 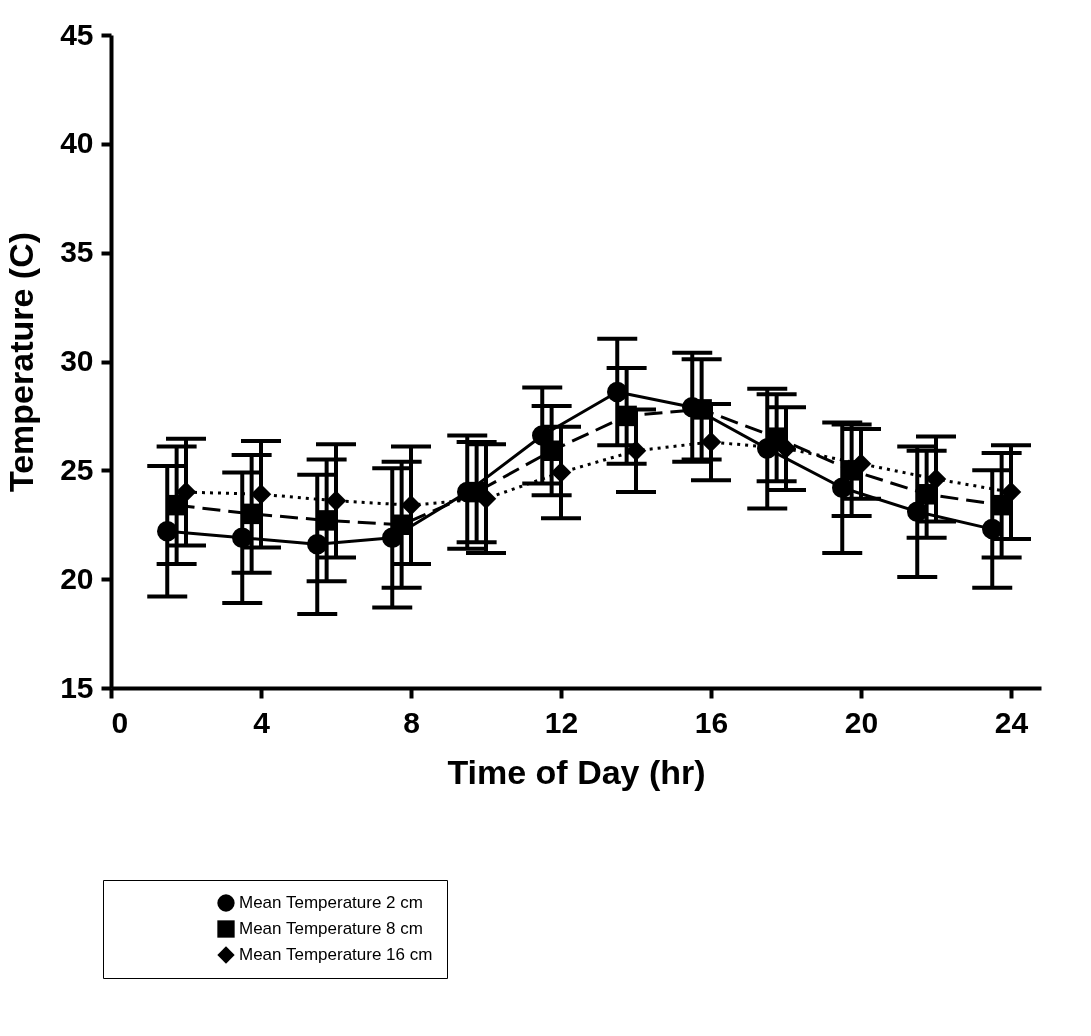 I want to click on y-tick-label: 45, so click(x=77, y=34).